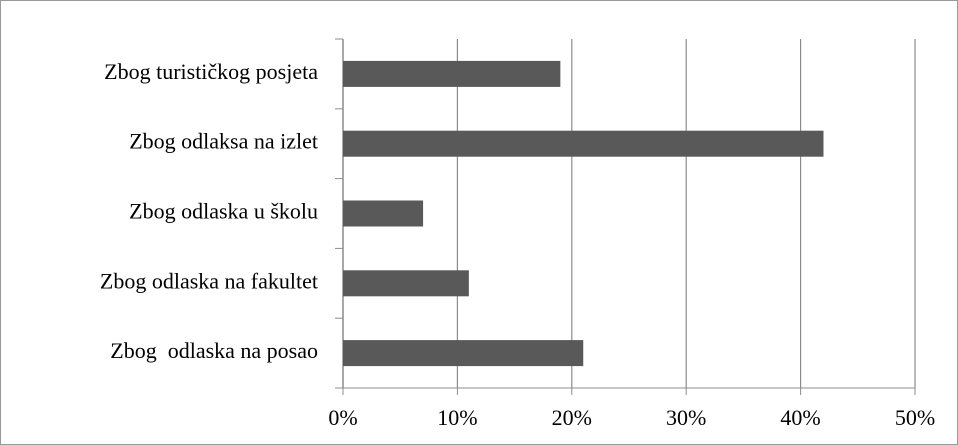 The height and width of the screenshot is (445, 958). I want to click on x-tick-label: 40%, so click(800, 417).